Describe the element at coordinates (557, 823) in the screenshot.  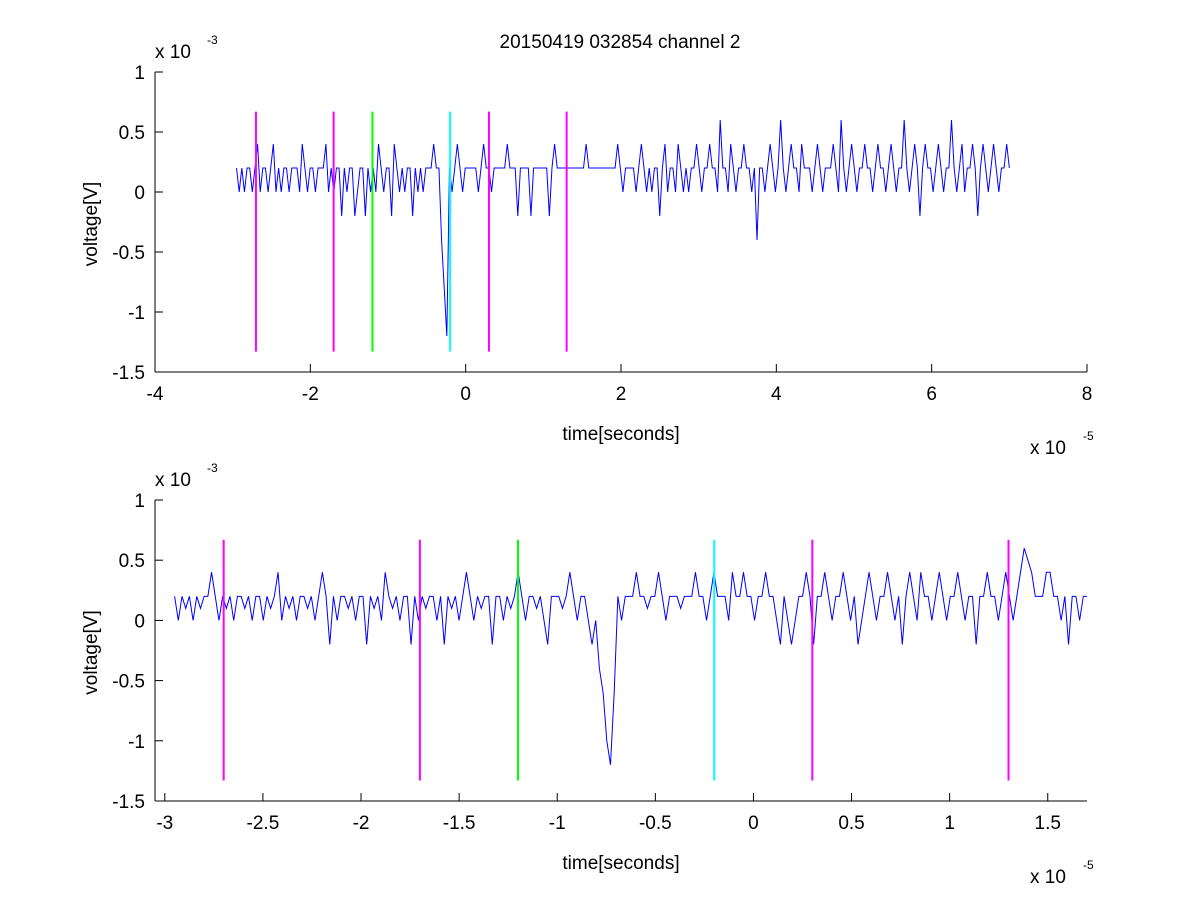
I see `bottom-x-tick-label: -1` at that location.